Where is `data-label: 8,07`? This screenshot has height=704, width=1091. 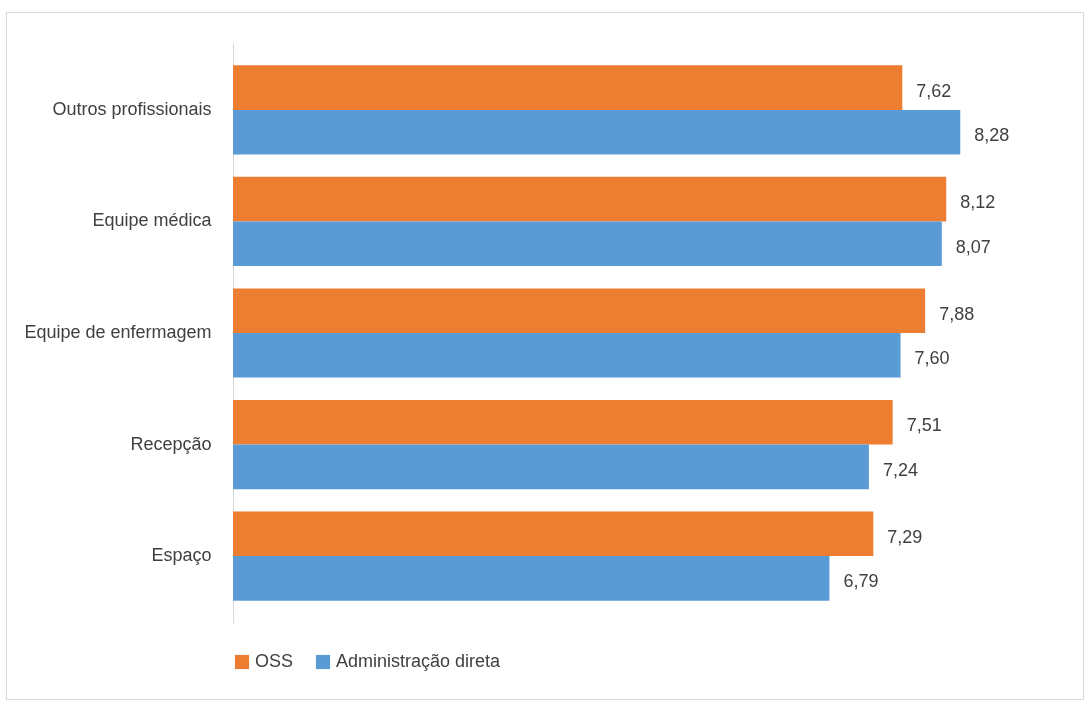
data-label: 8,07 is located at coordinates (973, 246).